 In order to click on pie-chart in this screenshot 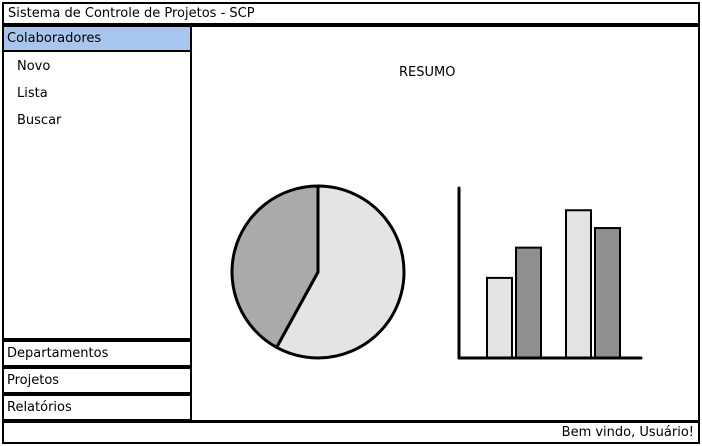, I will do `click(318, 272)`.